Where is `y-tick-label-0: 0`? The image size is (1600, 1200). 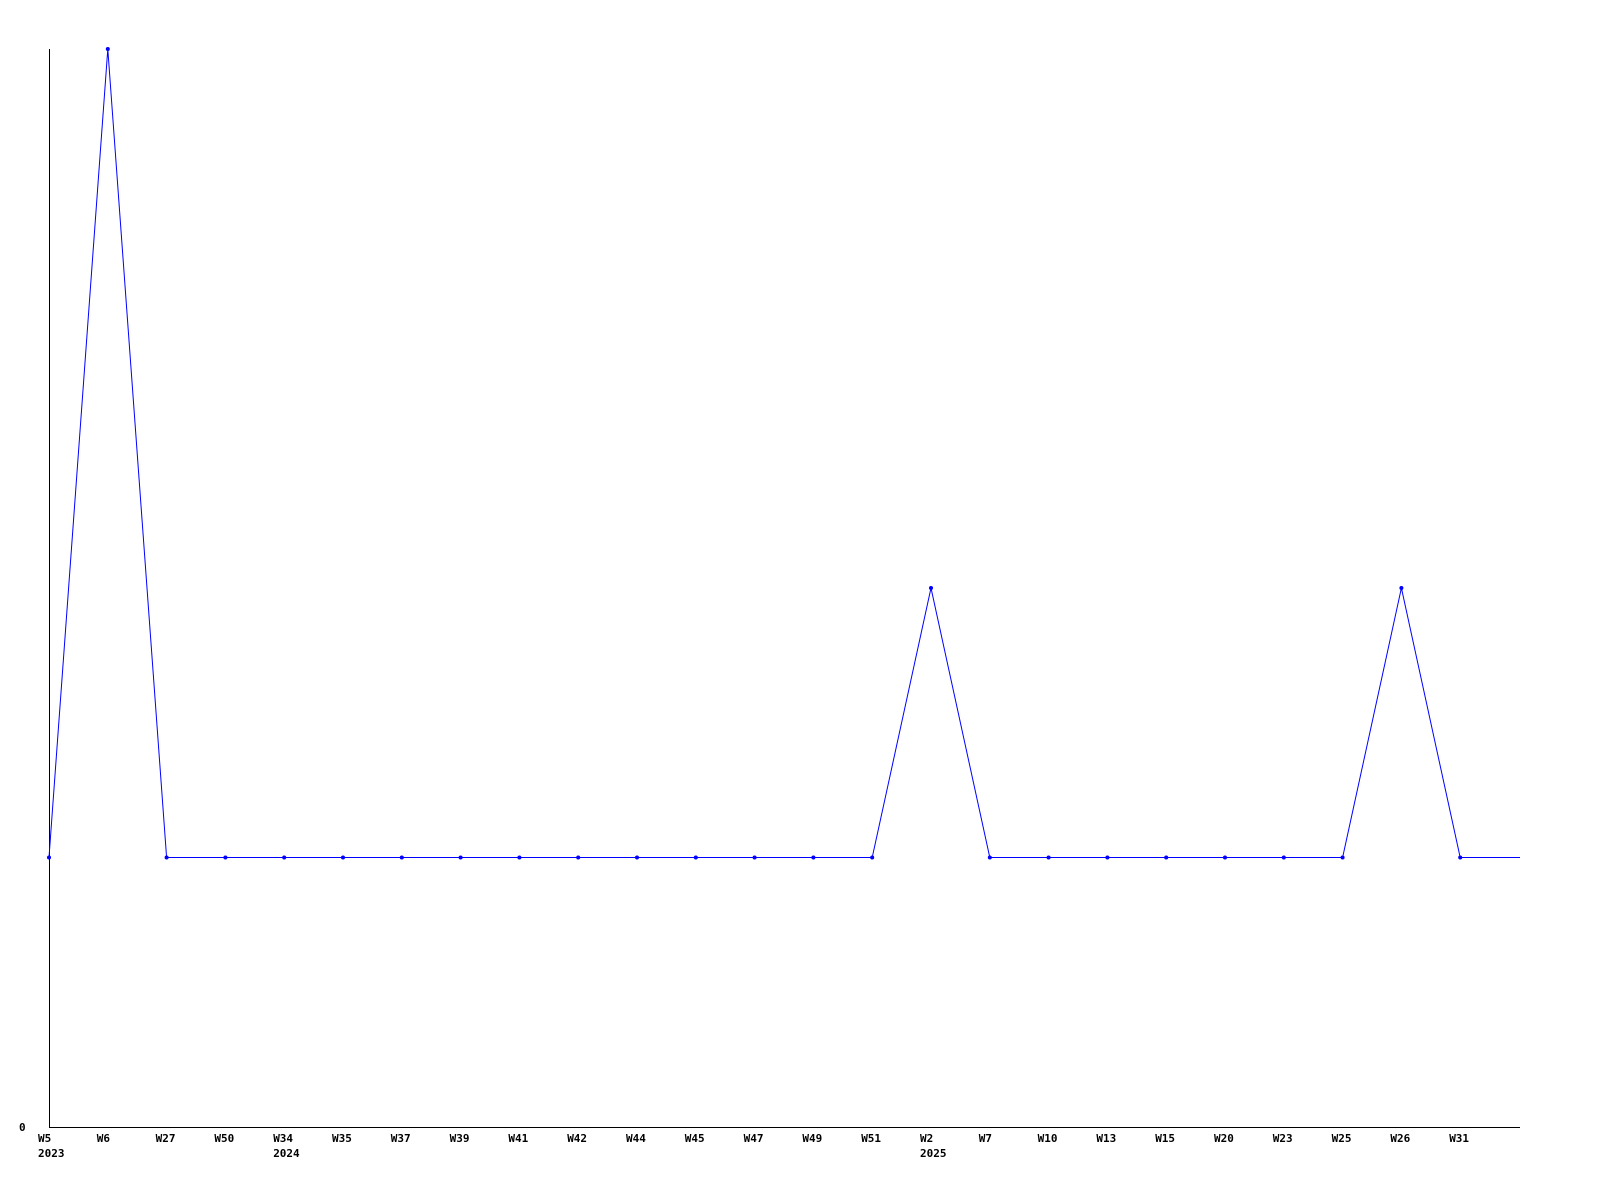 y-tick-label-0: 0 is located at coordinates (22, 1127).